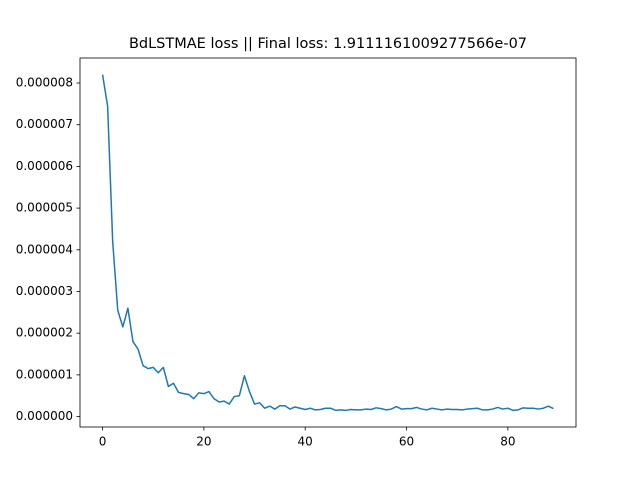 The image size is (640, 480). I want to click on x-tick-label: 20, so click(203, 442).